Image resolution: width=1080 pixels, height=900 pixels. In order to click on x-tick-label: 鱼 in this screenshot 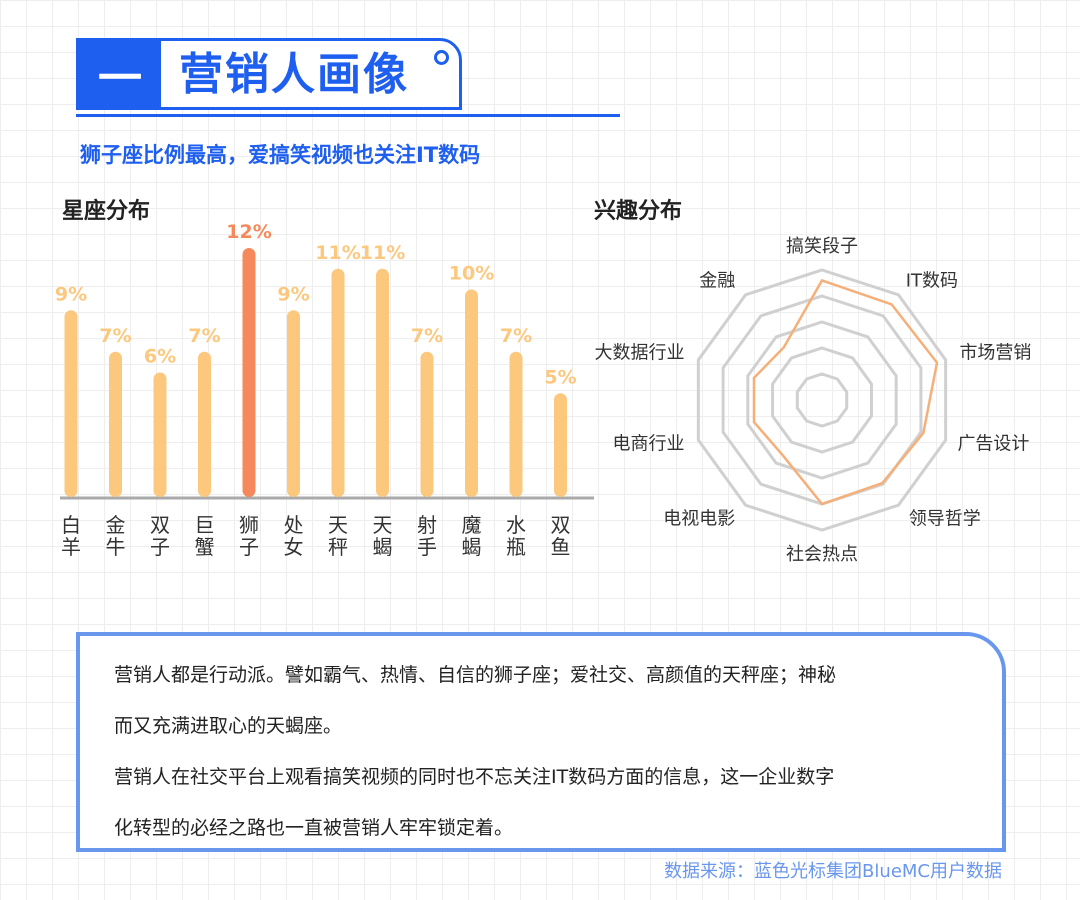, I will do `click(561, 547)`.